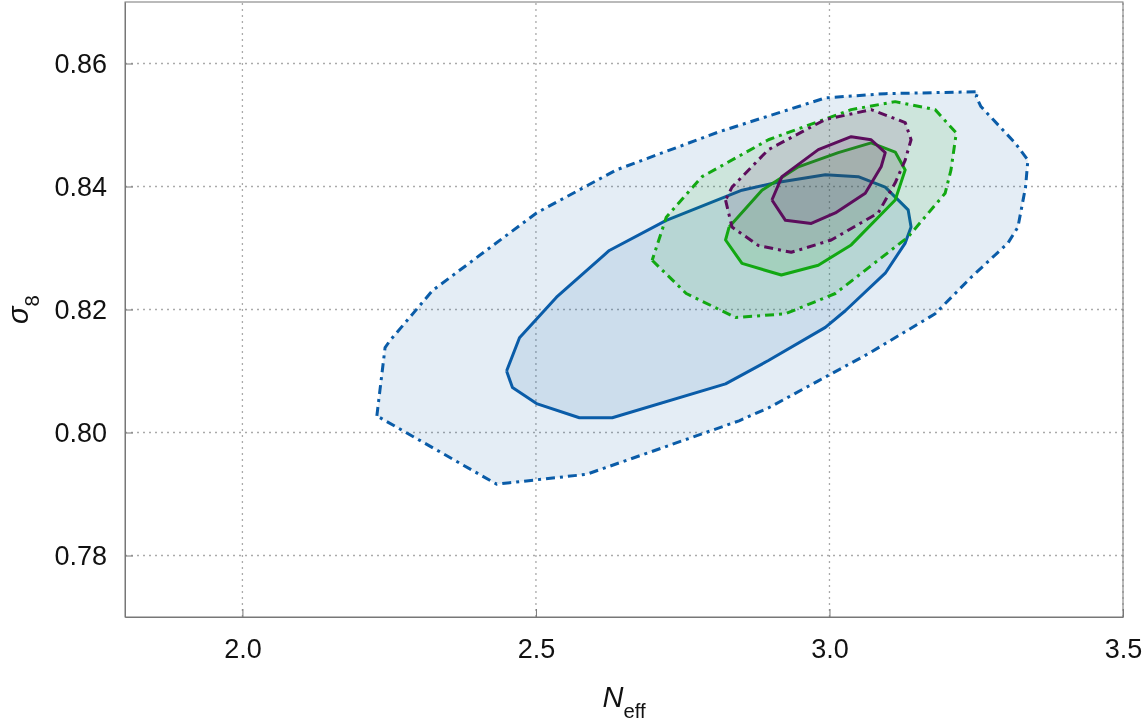 The width and height of the screenshot is (1146, 721). Describe the element at coordinates (80, 186) in the screenshot. I see `y-tick-label: 0.84` at that location.